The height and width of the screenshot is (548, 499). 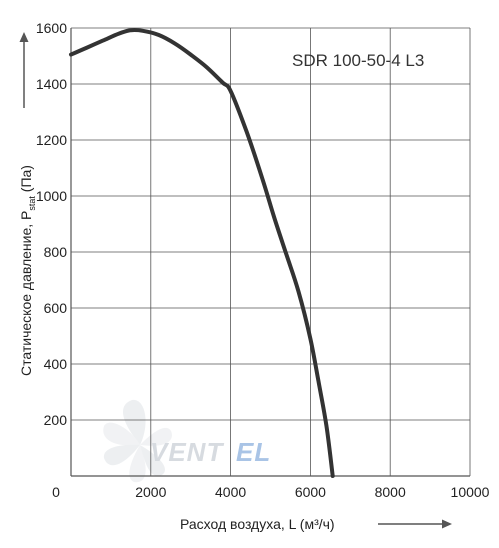 What do you see at coordinates (24, 70) in the screenshot?
I see `y-axis-arrow-icon` at bounding box center [24, 70].